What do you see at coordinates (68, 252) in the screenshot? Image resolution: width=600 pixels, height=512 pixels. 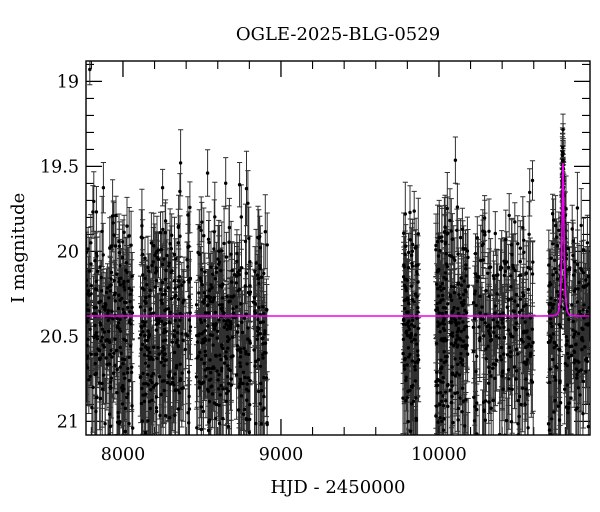 I see `y-tick-label: 20` at bounding box center [68, 252].